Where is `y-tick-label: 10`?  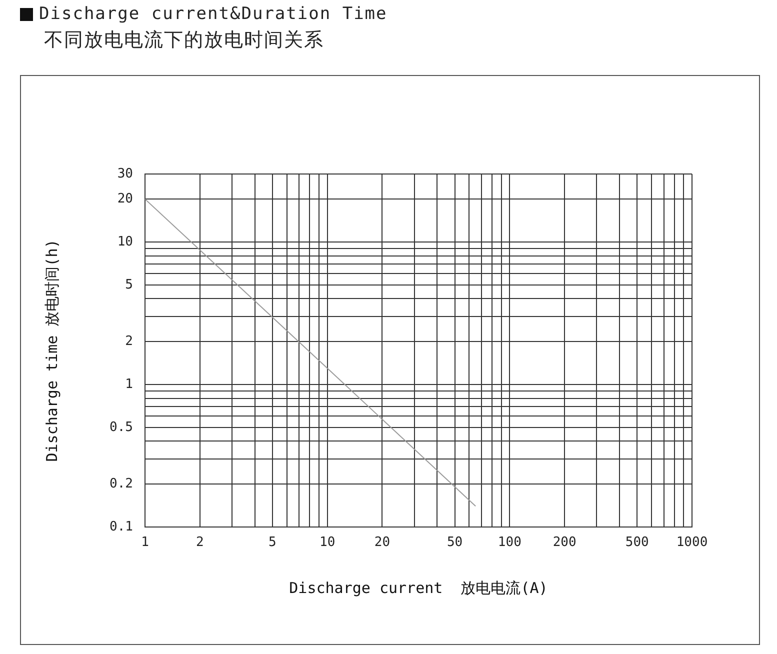
y-tick-label: 10 is located at coordinates (125, 242).